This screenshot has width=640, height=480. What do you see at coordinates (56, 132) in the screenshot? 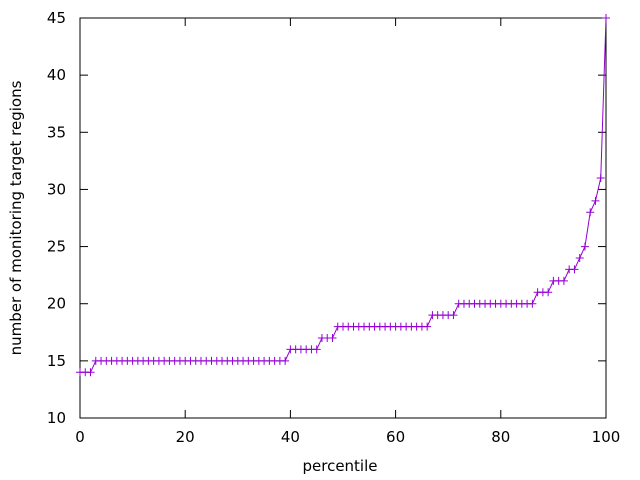
I see `y-tick-label: 35` at bounding box center [56, 132].